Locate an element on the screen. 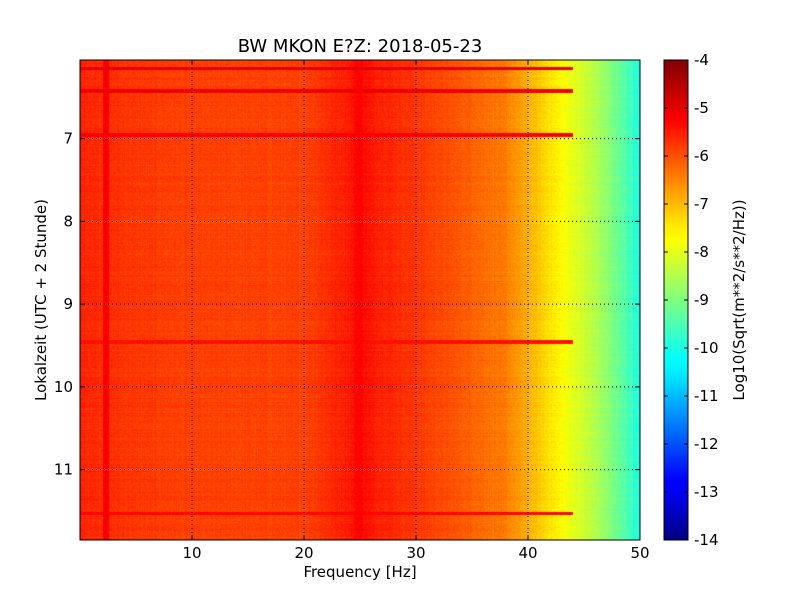 The height and width of the screenshot is (600, 800). colorbar-tick-label: -4 is located at coordinates (701, 60).